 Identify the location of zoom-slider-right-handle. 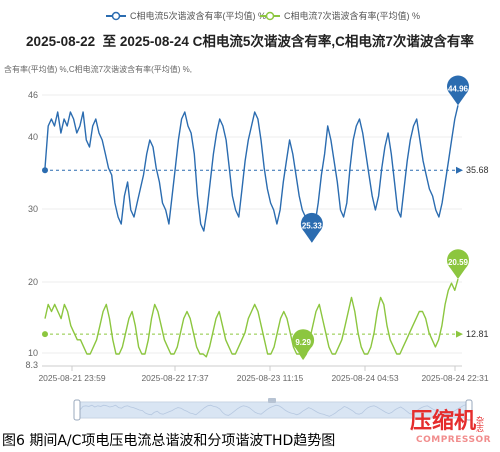
(469, 410).